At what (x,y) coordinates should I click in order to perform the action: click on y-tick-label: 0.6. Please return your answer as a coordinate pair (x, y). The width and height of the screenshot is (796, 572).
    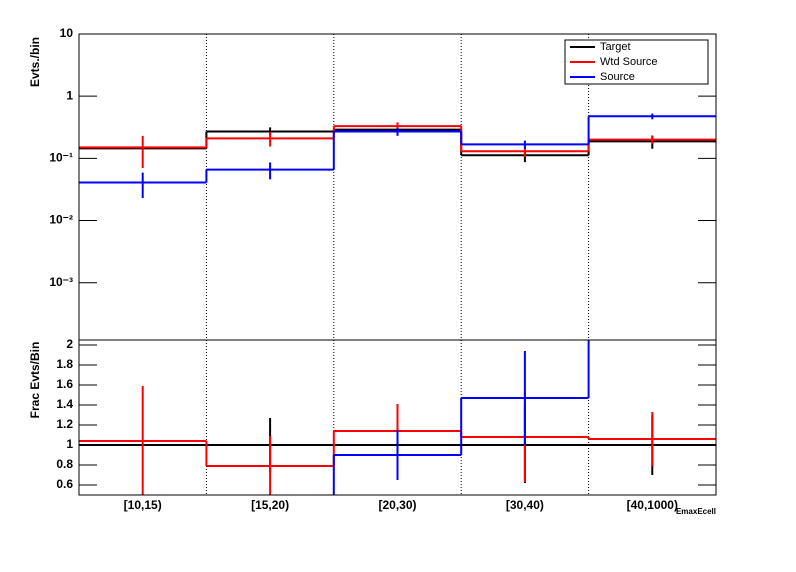
    Looking at the image, I should click on (64, 484).